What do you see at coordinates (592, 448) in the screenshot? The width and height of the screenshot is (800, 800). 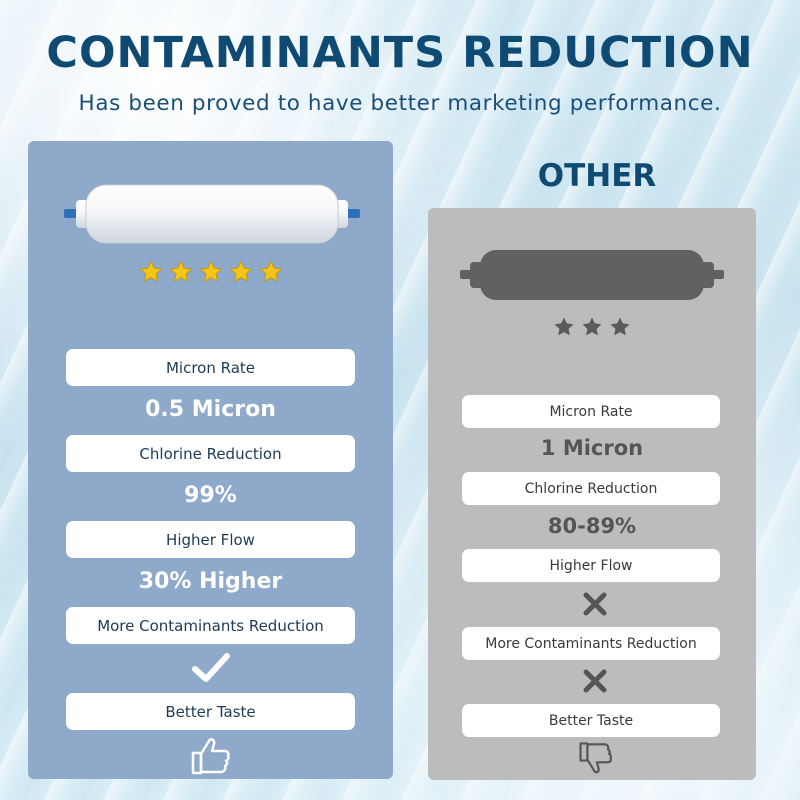 I see `value-micron-rate: 1 Micron` at bounding box center [592, 448].